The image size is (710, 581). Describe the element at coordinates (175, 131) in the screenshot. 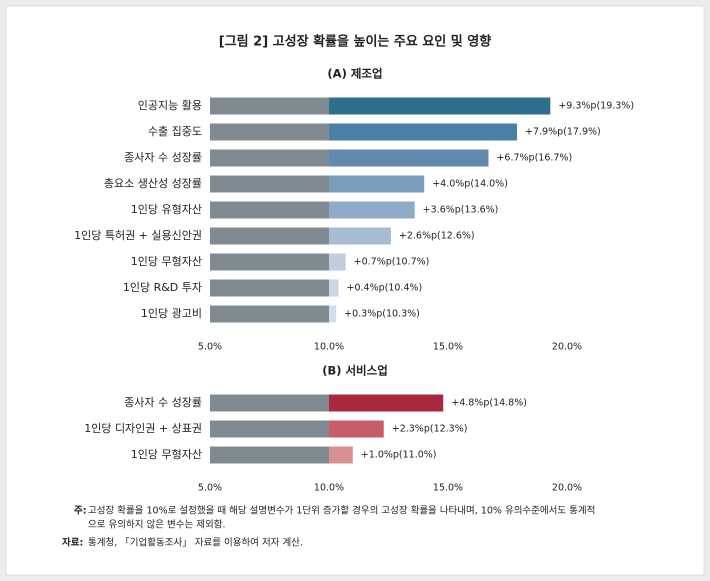

I see `category-label: 수출 집중도` at that location.